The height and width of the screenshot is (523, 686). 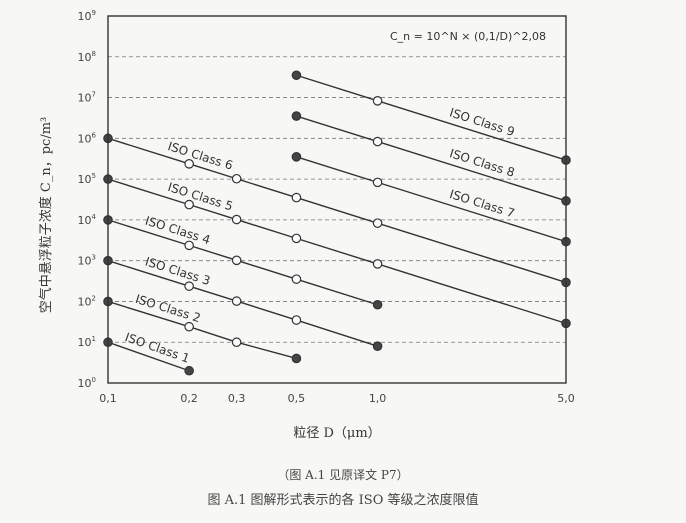 I want to click on x-axis-title: 粒径 D（μm）, so click(x=336, y=433).